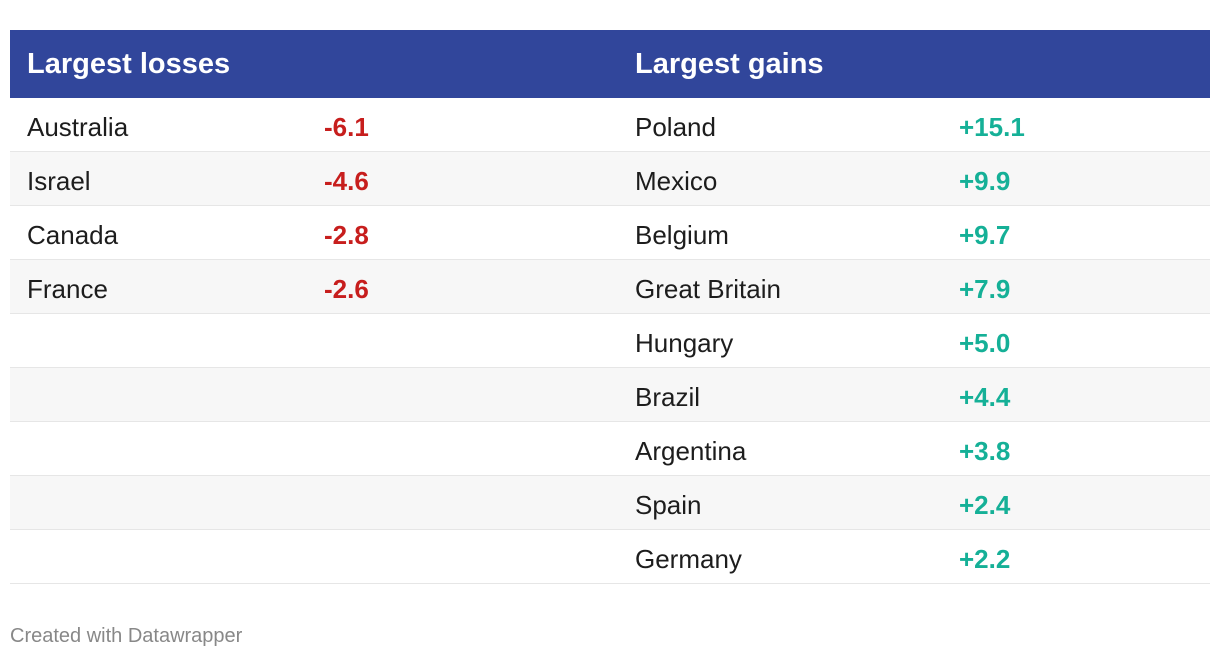  What do you see at coordinates (684, 343) in the screenshot?
I see `gain-country-cell: Hungary` at bounding box center [684, 343].